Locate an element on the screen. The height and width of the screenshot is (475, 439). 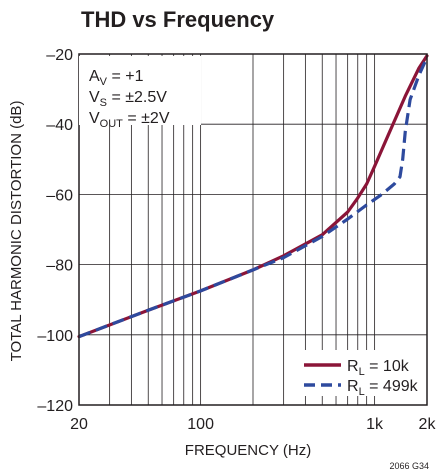
x-tick-label: 2k is located at coordinates (428, 424).